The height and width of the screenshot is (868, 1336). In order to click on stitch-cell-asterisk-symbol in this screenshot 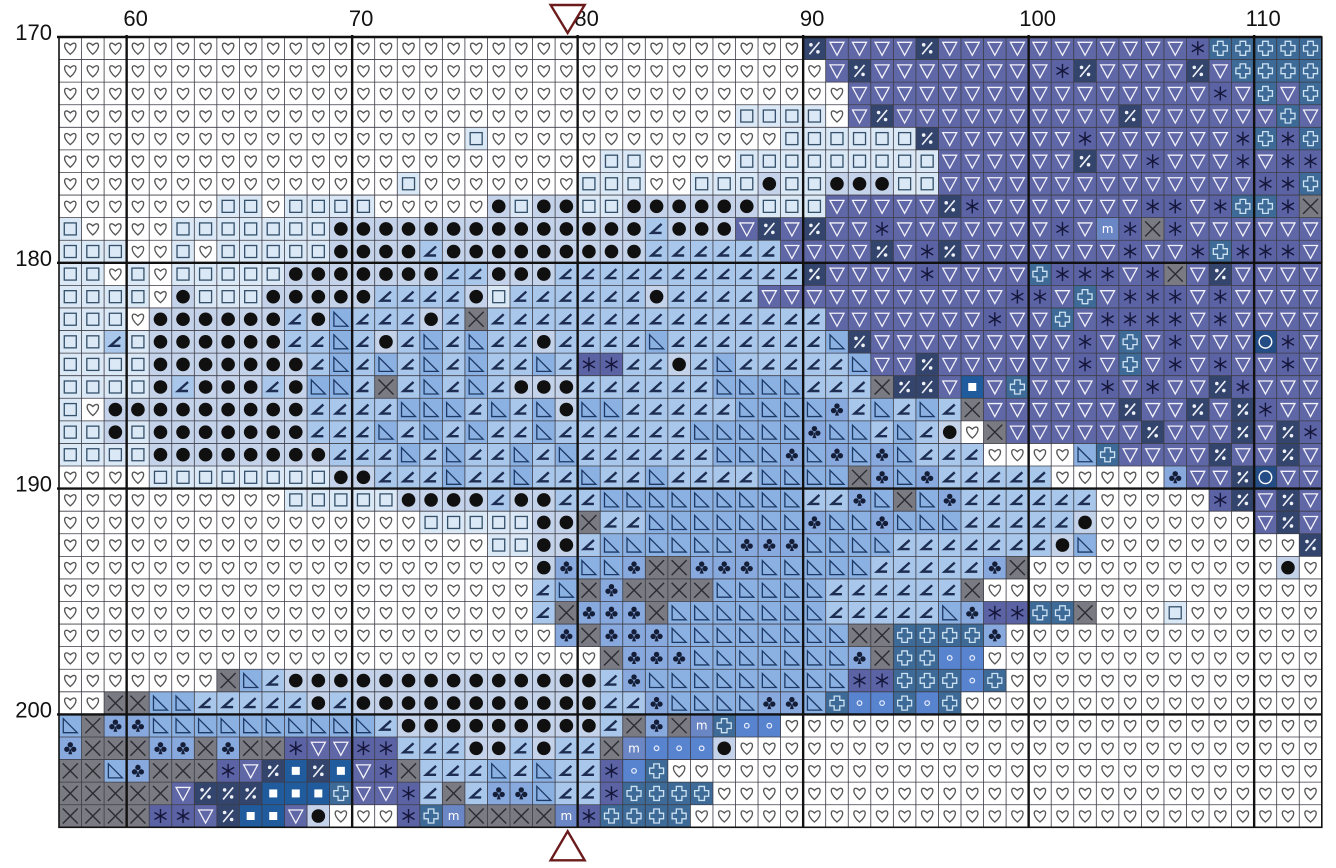, I will do `click(882, 229)`.